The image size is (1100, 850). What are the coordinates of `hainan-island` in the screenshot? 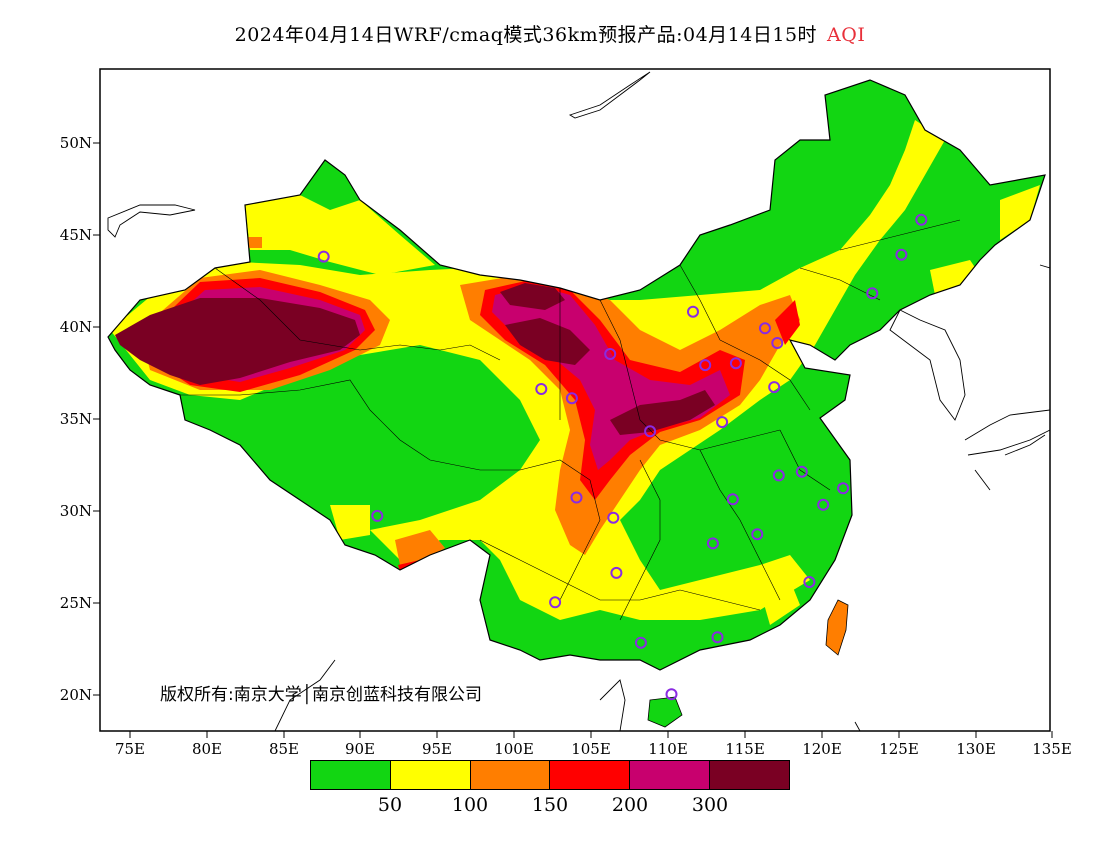 It's located at (665, 712).